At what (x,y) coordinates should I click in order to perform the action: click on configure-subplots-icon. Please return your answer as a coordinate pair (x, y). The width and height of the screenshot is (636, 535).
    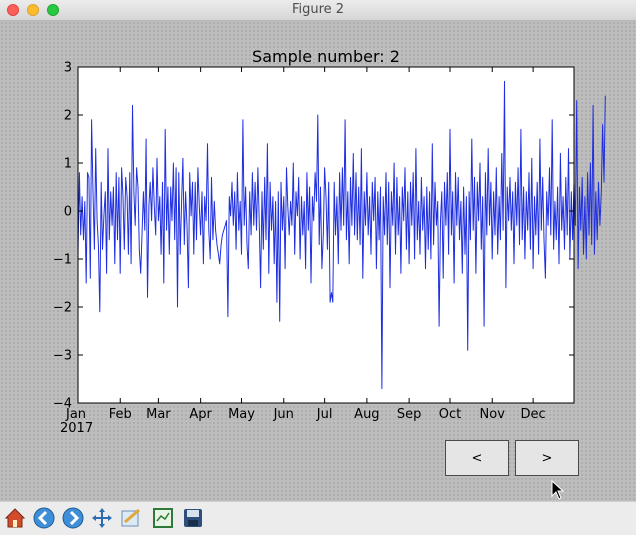
    Looking at the image, I should click on (163, 518).